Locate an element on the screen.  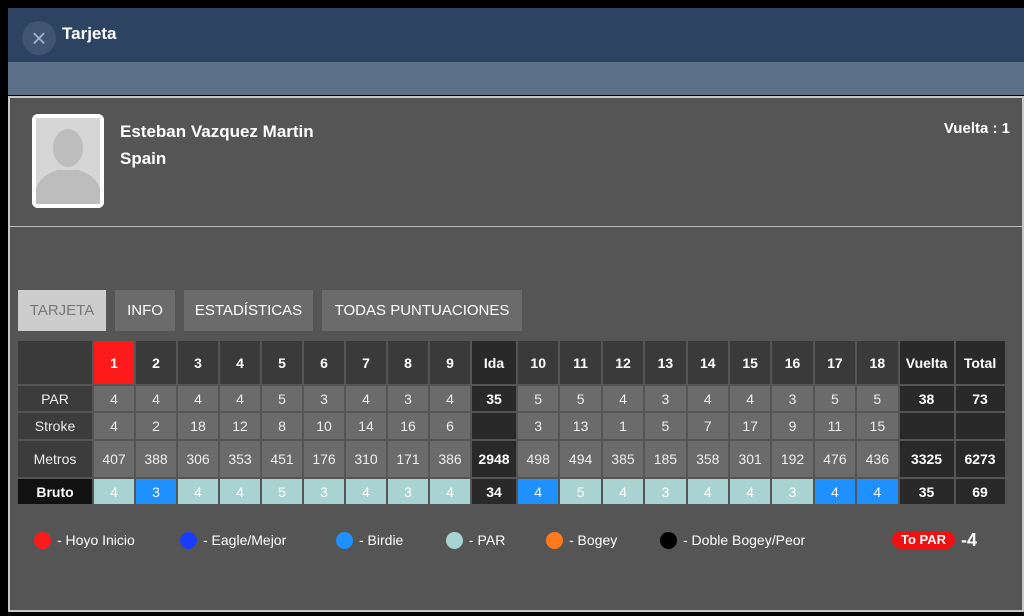
row-label: Stroke is located at coordinates (55, 426).